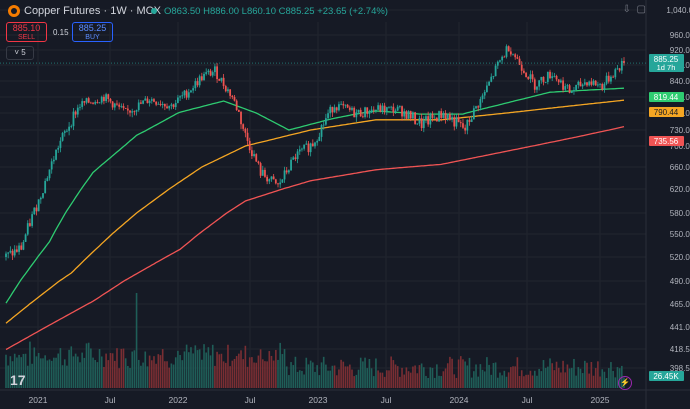 Image resolution: width=690 pixels, height=409 pixels. What do you see at coordinates (680, 35) in the screenshot?
I see `y-tick-label: 960.00` at bounding box center [680, 35].